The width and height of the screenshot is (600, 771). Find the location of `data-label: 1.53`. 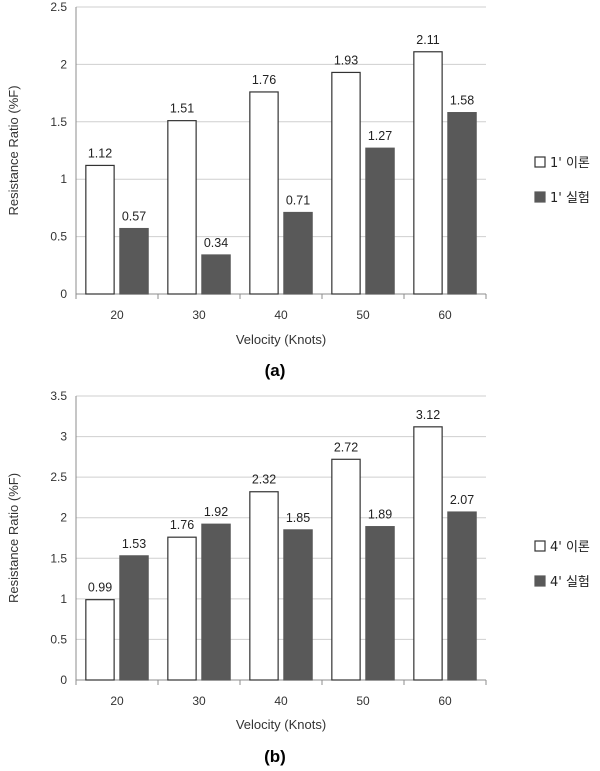

data-label: 1.53 is located at coordinates (134, 544).